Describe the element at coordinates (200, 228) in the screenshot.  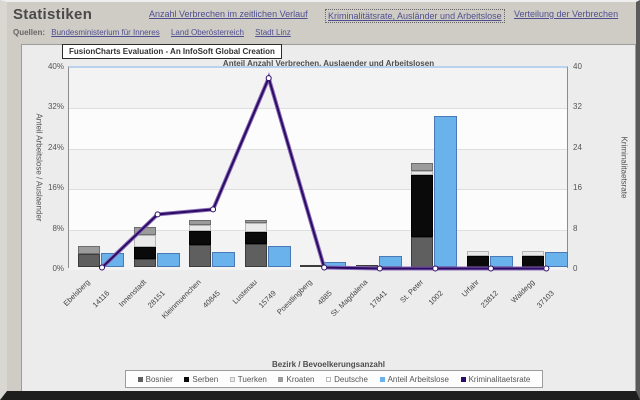
I see `bar-segment-tuerken-kleinmuenchen` at that location.